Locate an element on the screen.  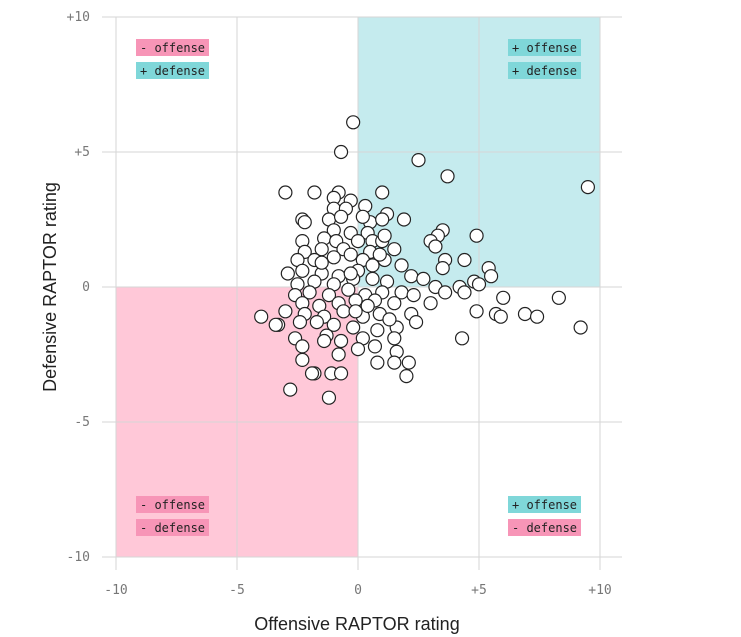
x-tick-label: +5 is located at coordinates (479, 590).